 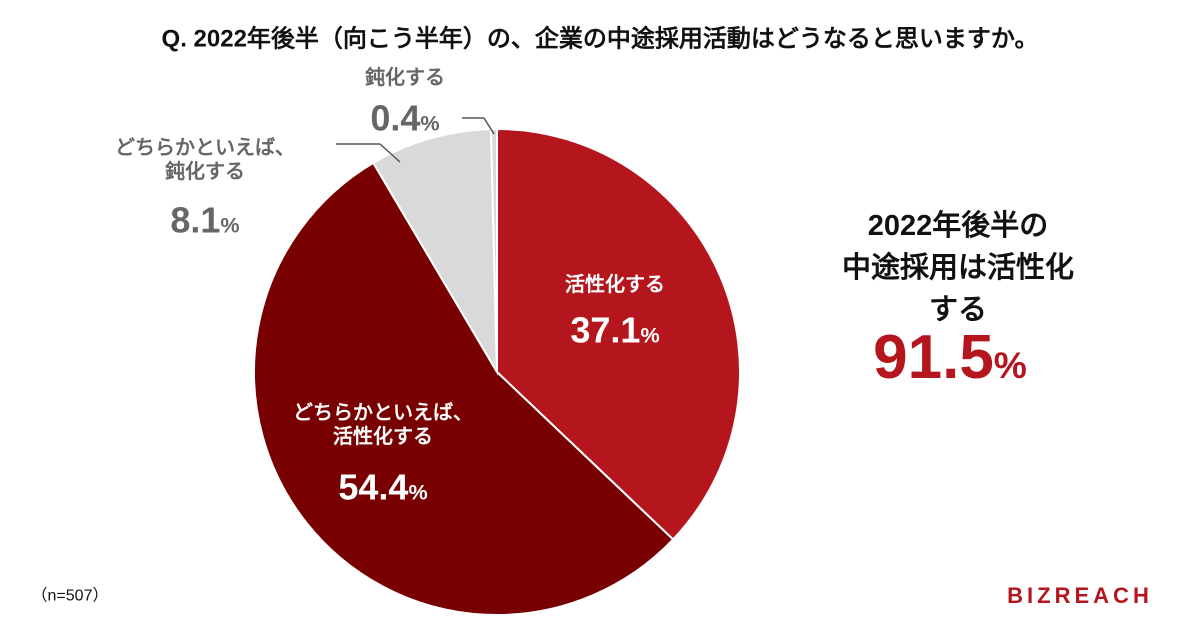 I want to click on logo: BIZREACH, so click(x=1080, y=595).